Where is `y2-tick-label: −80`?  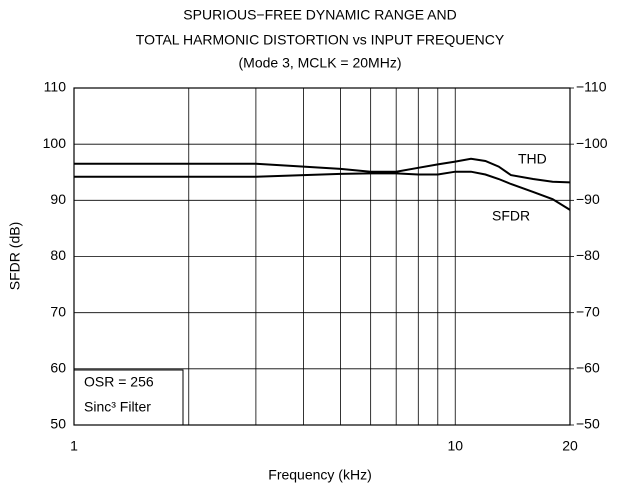 y2-tick-label: −80 is located at coordinates (588, 255).